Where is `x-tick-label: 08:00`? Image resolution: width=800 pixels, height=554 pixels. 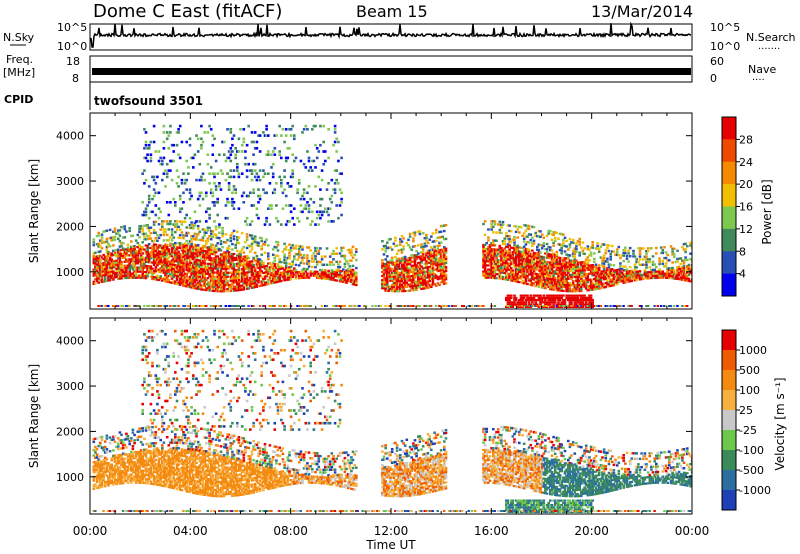
x-tick-label: 08:00 is located at coordinates (290, 531).